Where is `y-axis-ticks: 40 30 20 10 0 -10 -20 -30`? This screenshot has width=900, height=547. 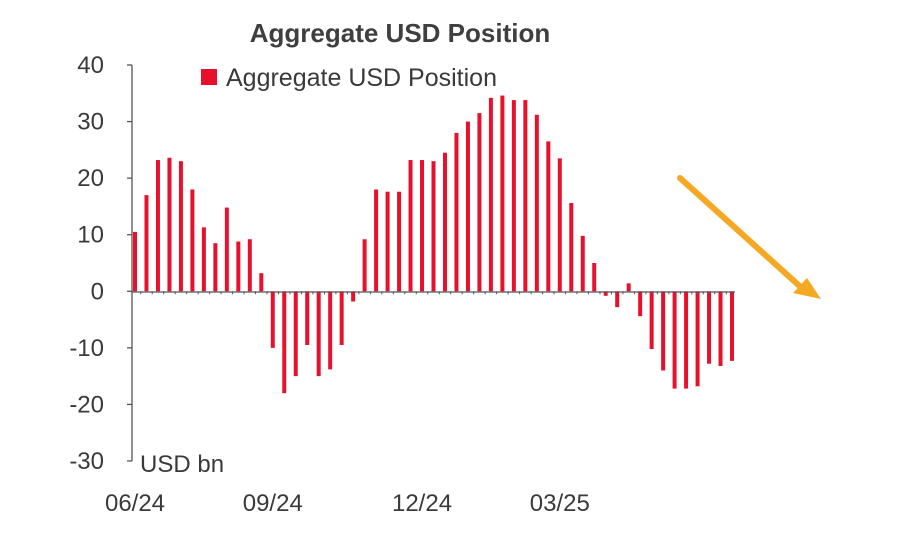
y-axis-ticks: 40 30 20 10 0 -10 -20 -30 is located at coordinates (100, 263).